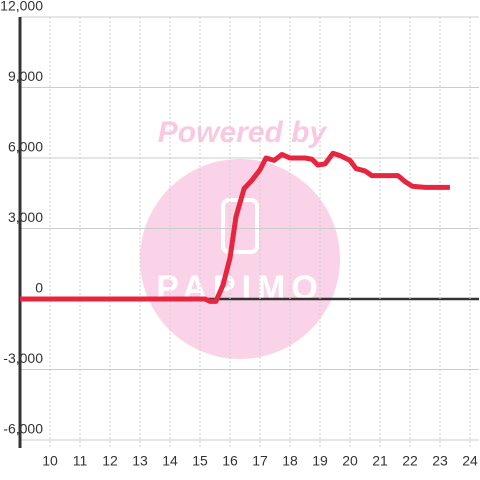 This screenshot has width=480, height=480. I want to click on x-tick-label: 10, so click(50, 461).